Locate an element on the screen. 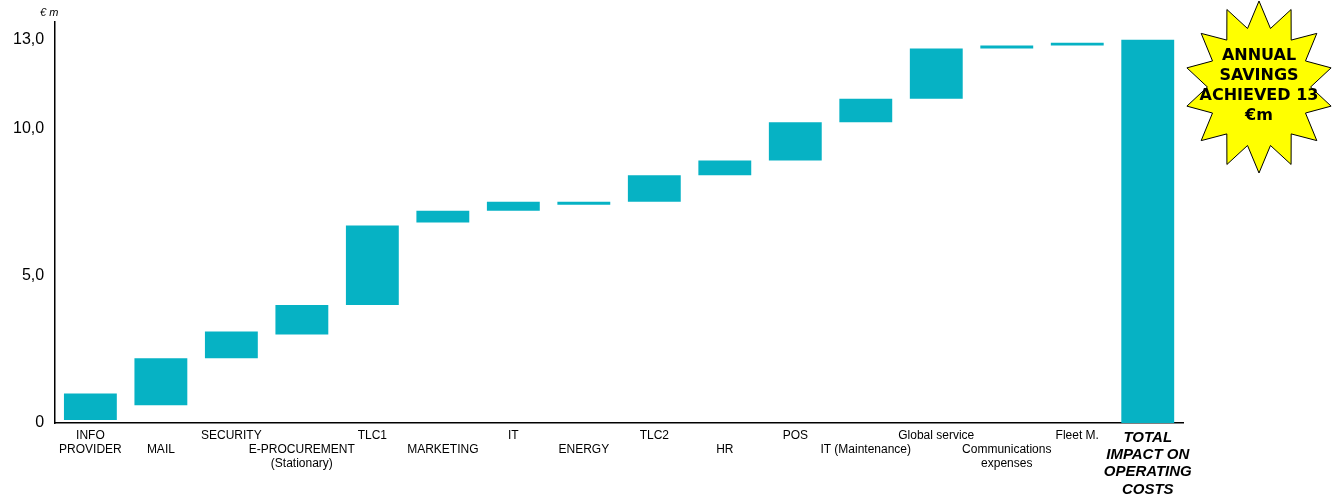 The image size is (1333, 504). x-tick-label: IT (Maintenance) is located at coordinates (866, 449).